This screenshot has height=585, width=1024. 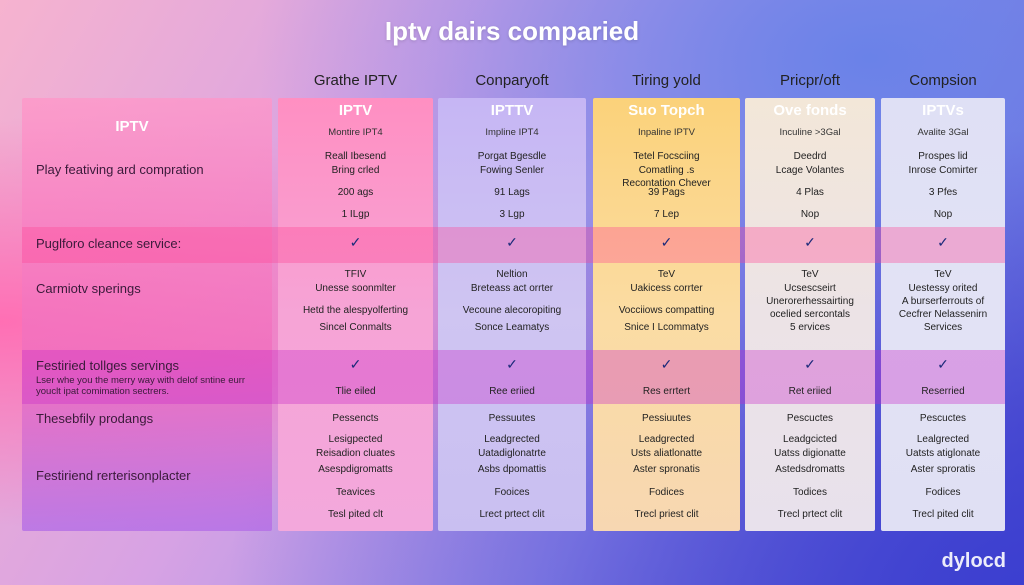 I want to click on feature-cell: Comatling .s, so click(x=666, y=170).